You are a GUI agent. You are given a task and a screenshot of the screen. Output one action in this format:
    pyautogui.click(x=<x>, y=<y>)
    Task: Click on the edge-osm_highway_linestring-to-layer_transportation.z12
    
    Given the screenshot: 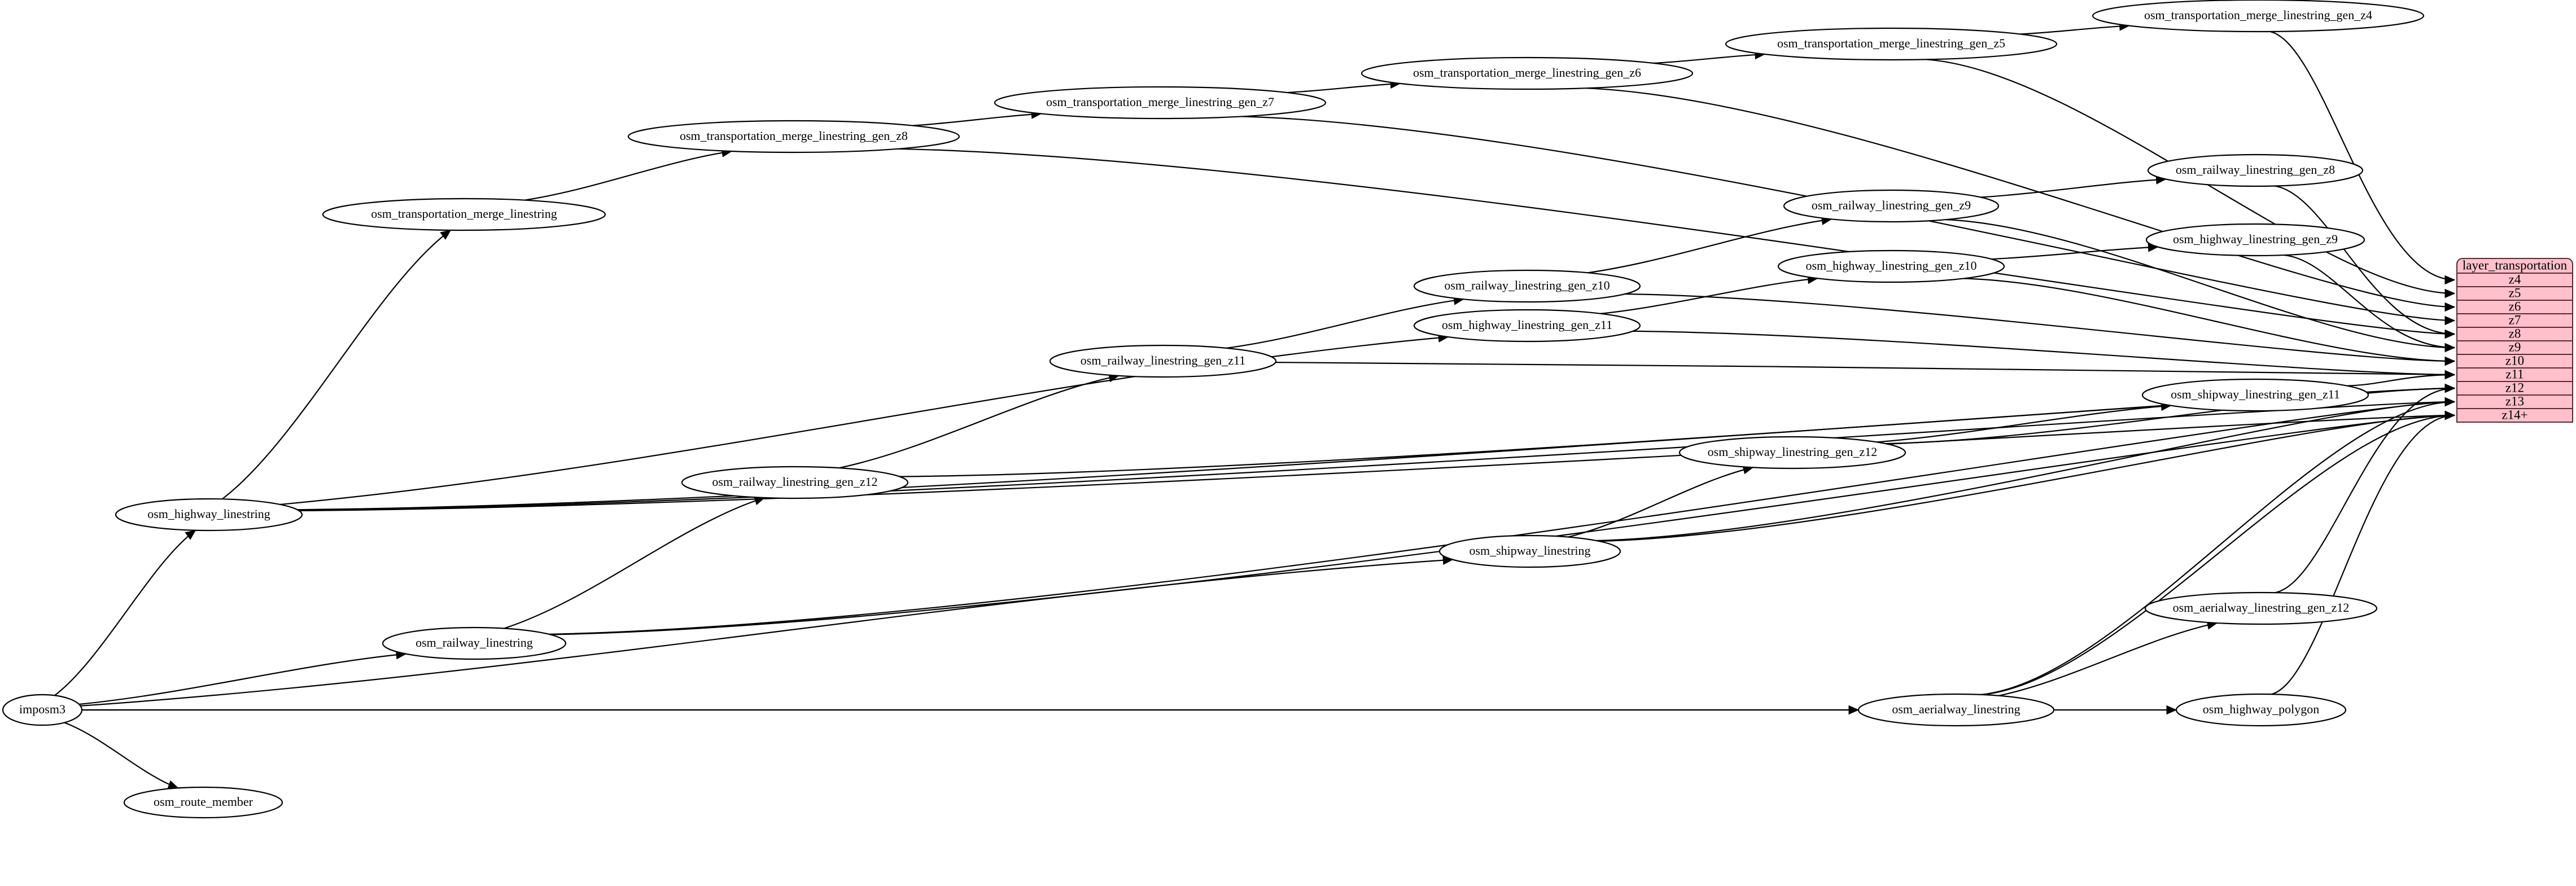 What is the action you would take?
    pyautogui.click(x=1376, y=449)
    